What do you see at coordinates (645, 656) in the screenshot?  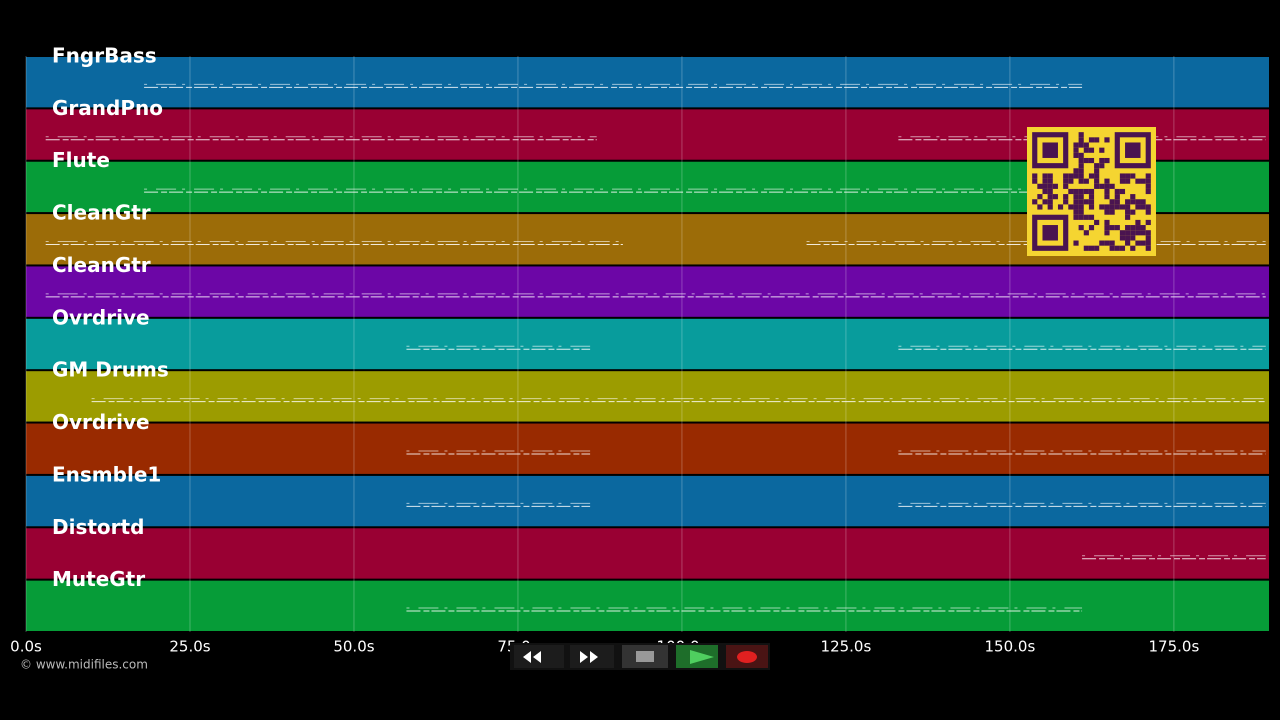 I see `stop-button` at bounding box center [645, 656].